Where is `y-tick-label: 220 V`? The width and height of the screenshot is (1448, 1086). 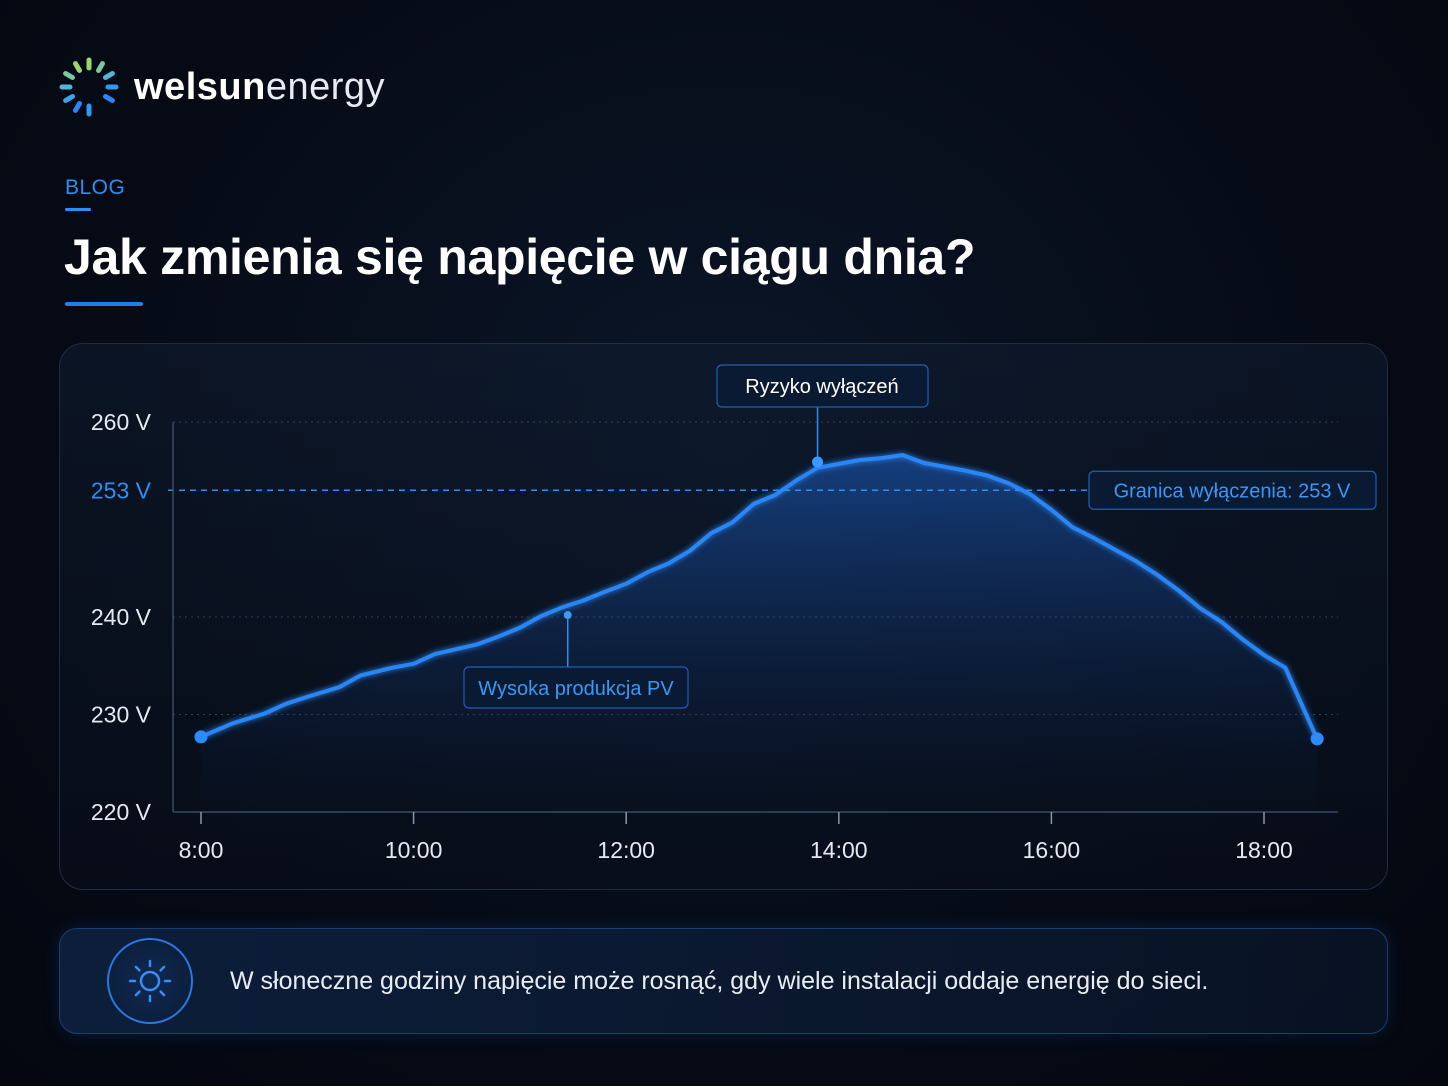 y-tick-label: 220 V is located at coordinates (121, 812).